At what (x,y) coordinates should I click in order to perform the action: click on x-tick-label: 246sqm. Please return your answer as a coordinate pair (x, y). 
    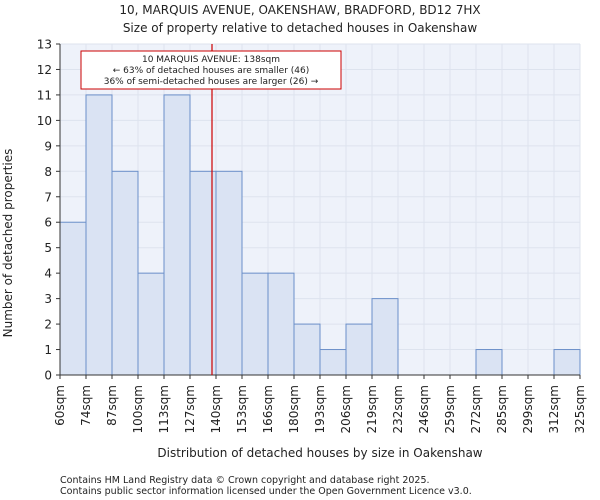
    Looking at the image, I should click on (424, 409).